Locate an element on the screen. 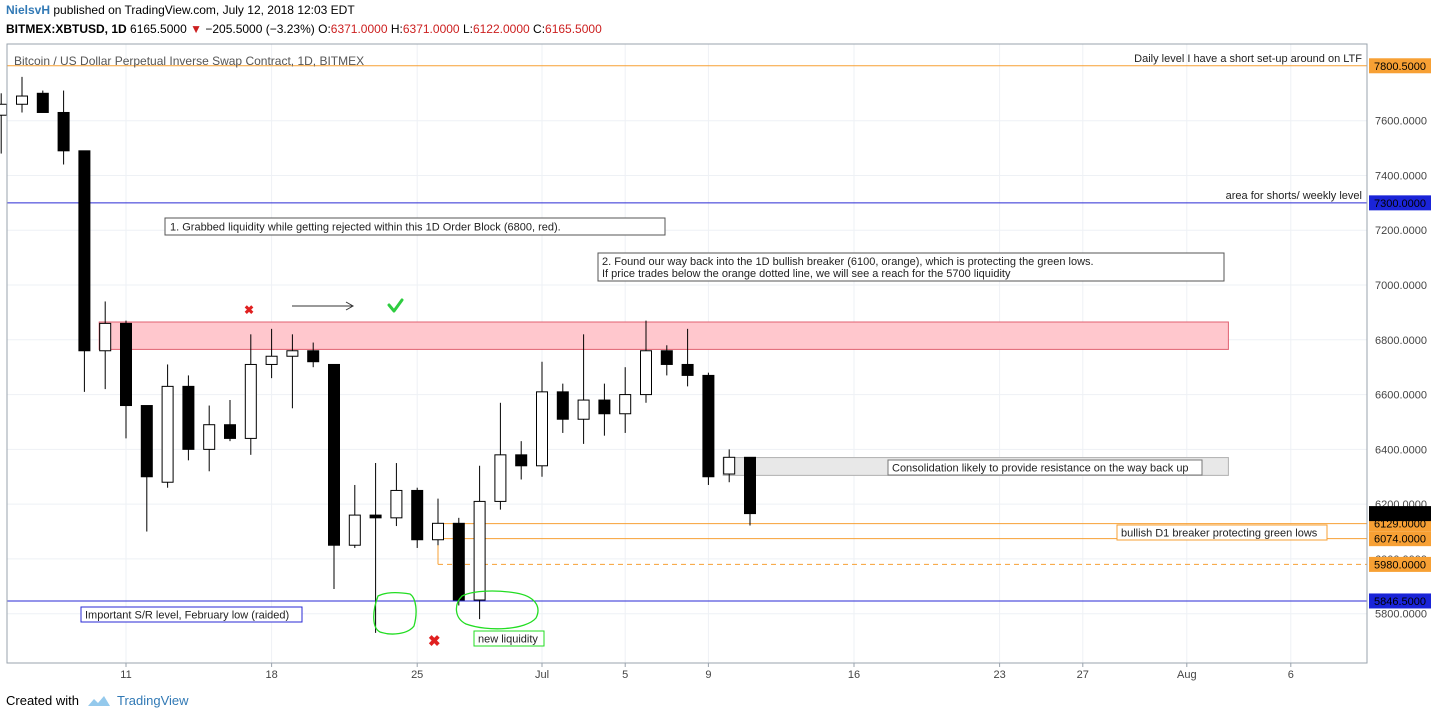 Image resolution: width=1444 pixels, height=719 pixels. x-tick-label: 27 is located at coordinates (1083, 675).